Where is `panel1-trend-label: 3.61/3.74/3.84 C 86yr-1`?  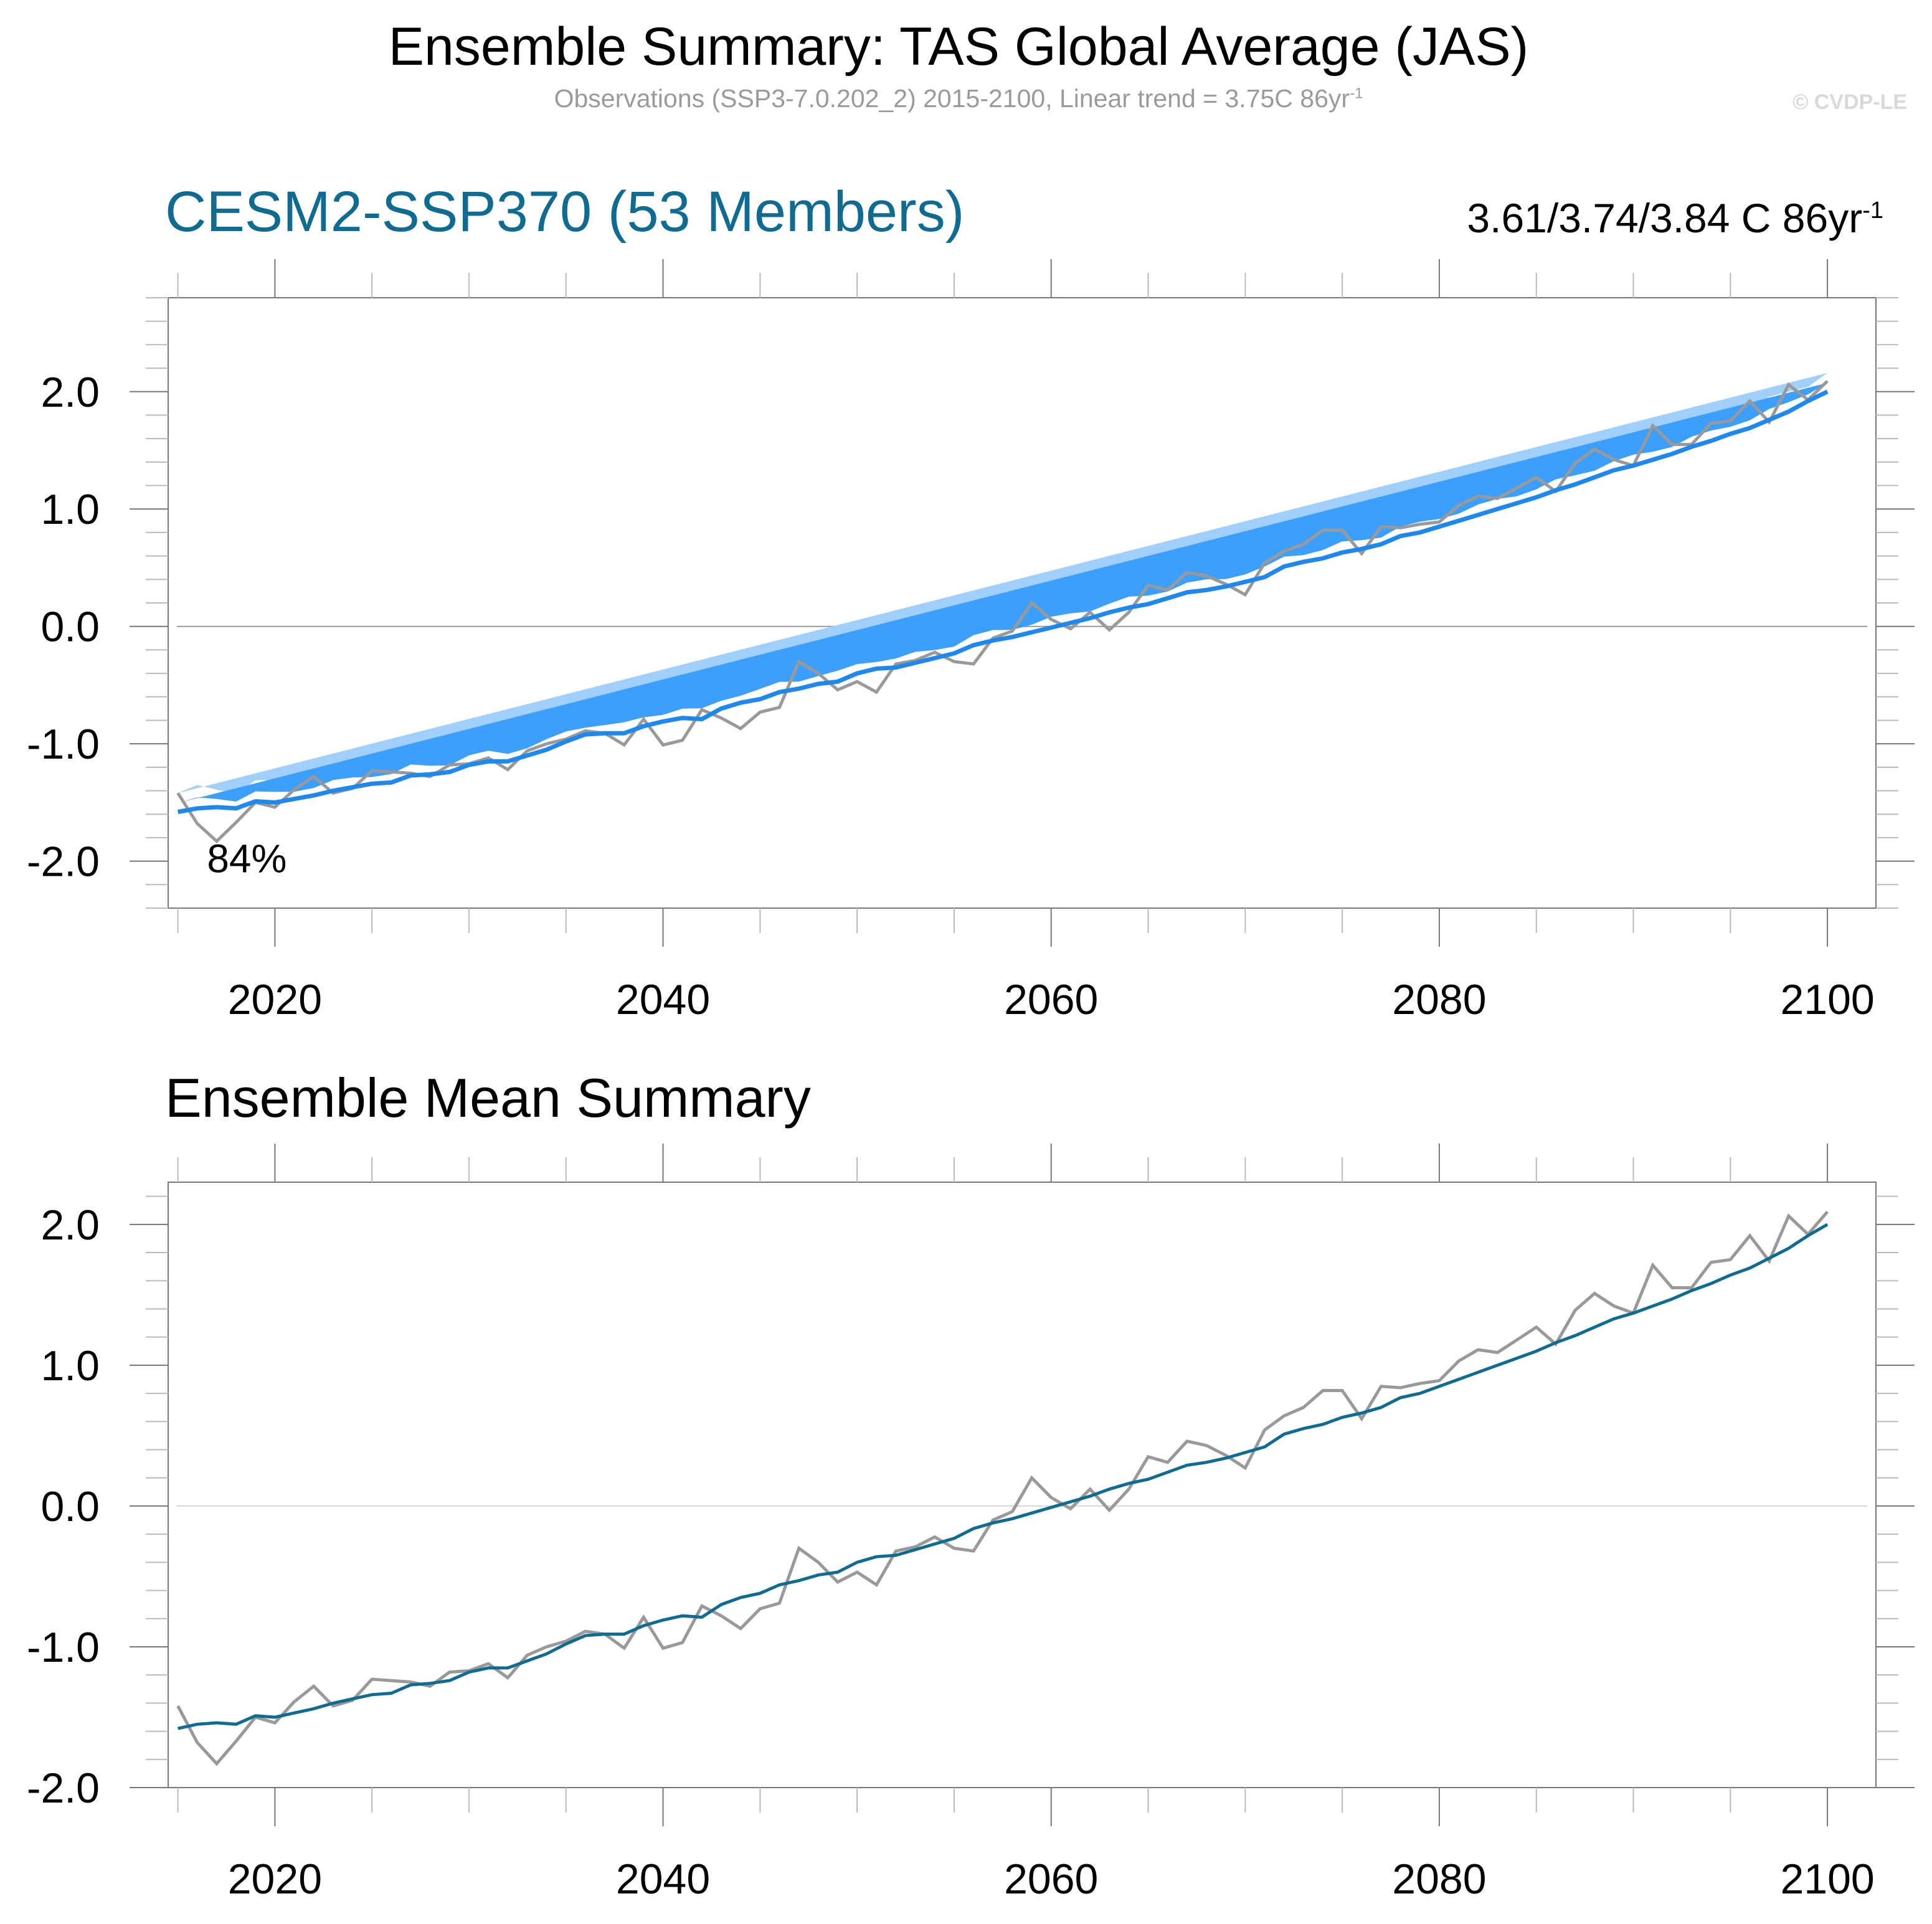
panel1-trend-label: 3.61/3.74/3.84 C 86yr-1 is located at coordinates (1675, 218).